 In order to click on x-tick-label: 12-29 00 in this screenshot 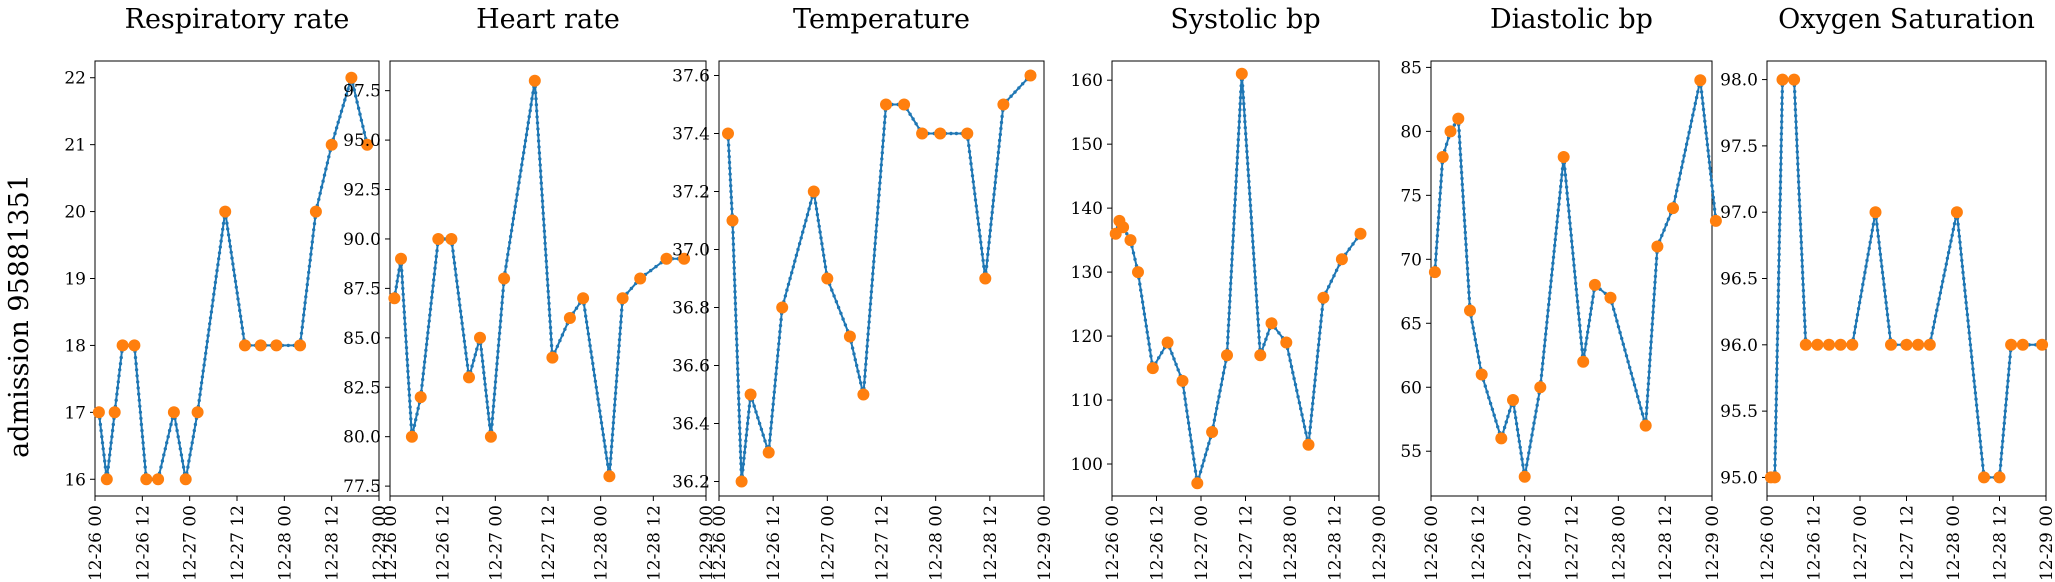, I will do `click(1045, 543)`.